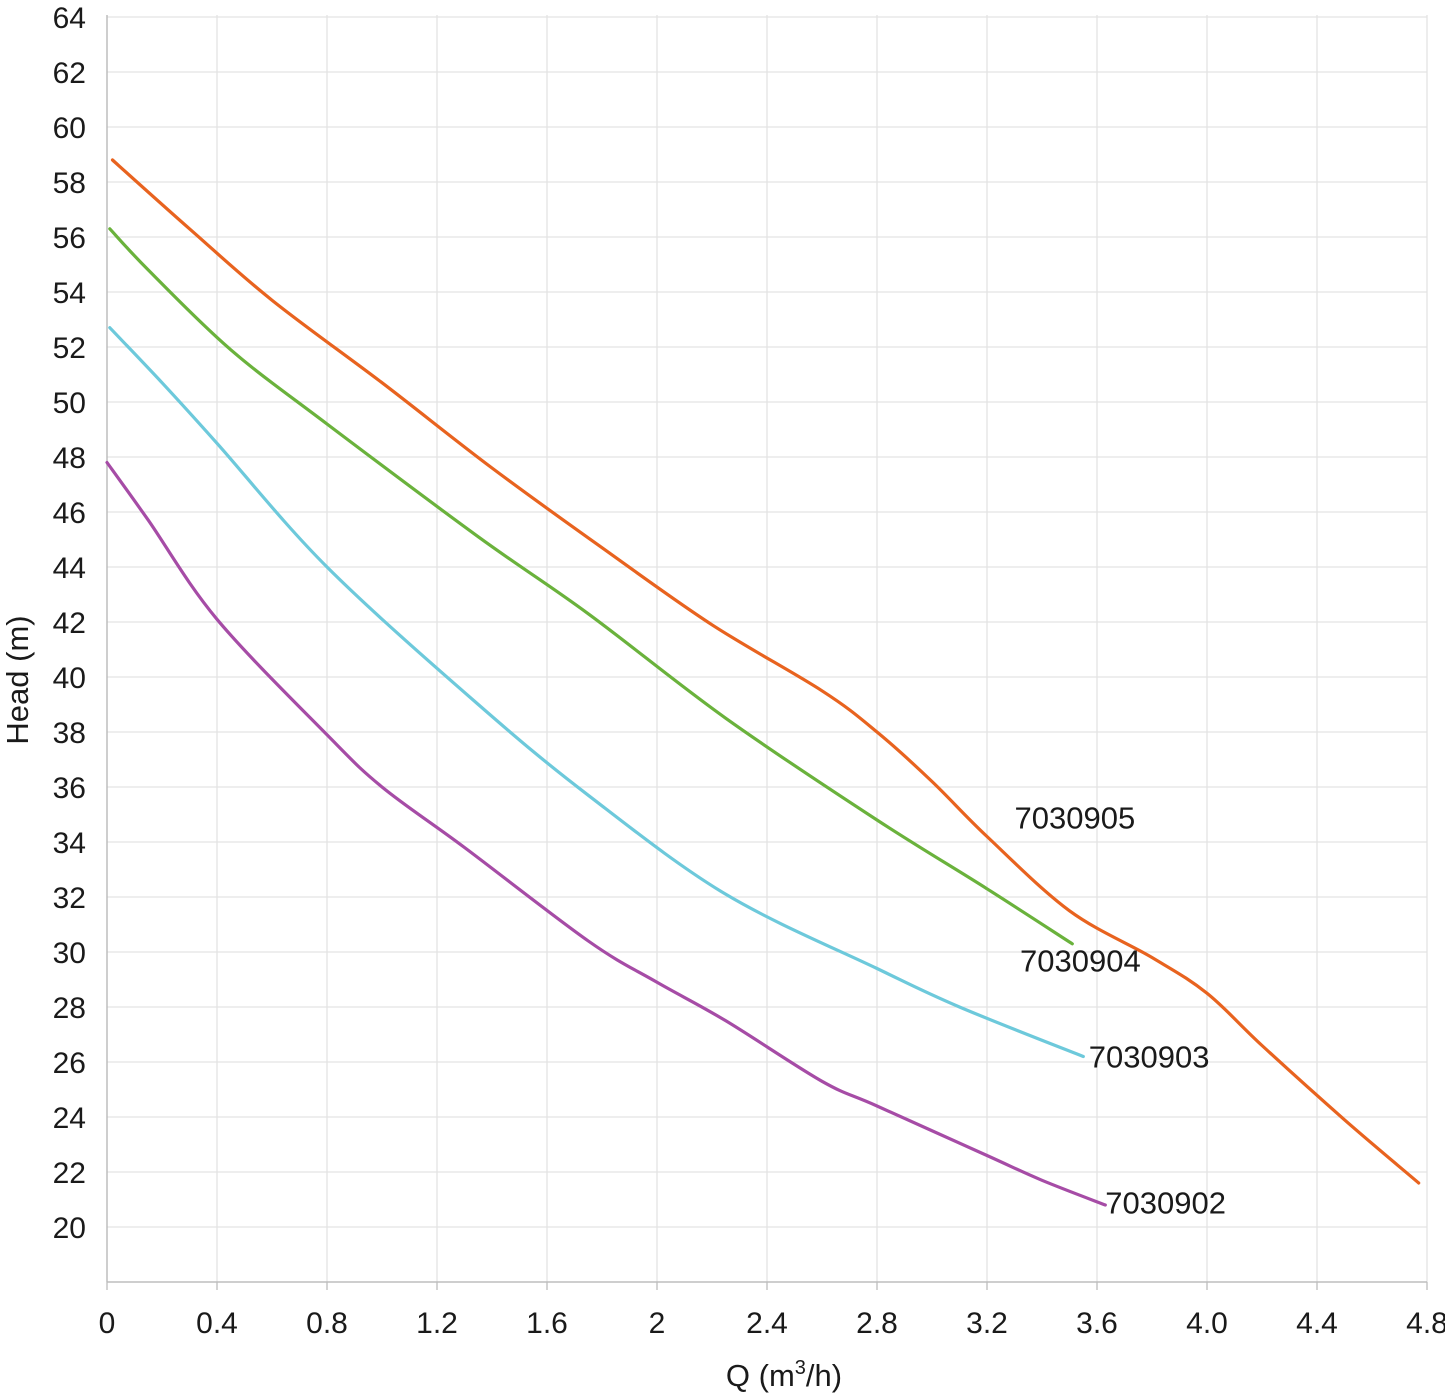 This screenshot has height=1398, width=1445. I want to click on x-axis-title-sup: 3, so click(800, 1368).